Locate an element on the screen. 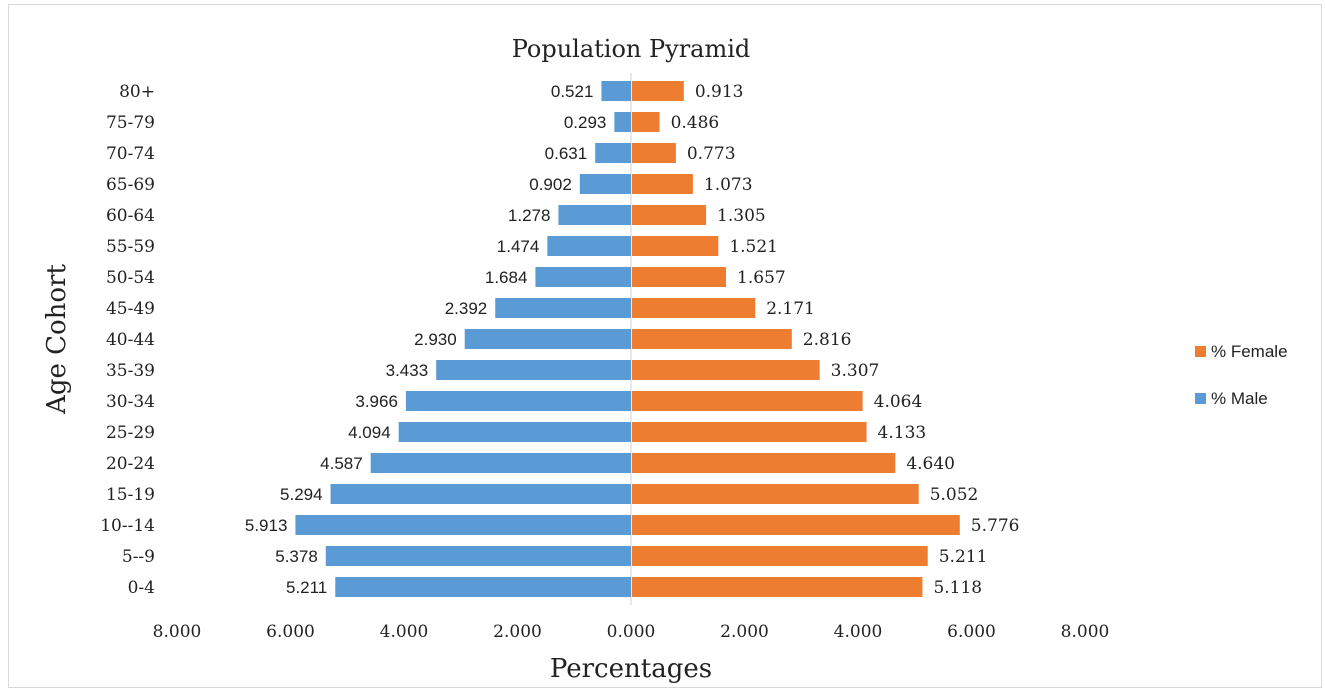 The height and width of the screenshot is (694, 1325). chart-title: Population Pyramid is located at coordinates (631, 49).